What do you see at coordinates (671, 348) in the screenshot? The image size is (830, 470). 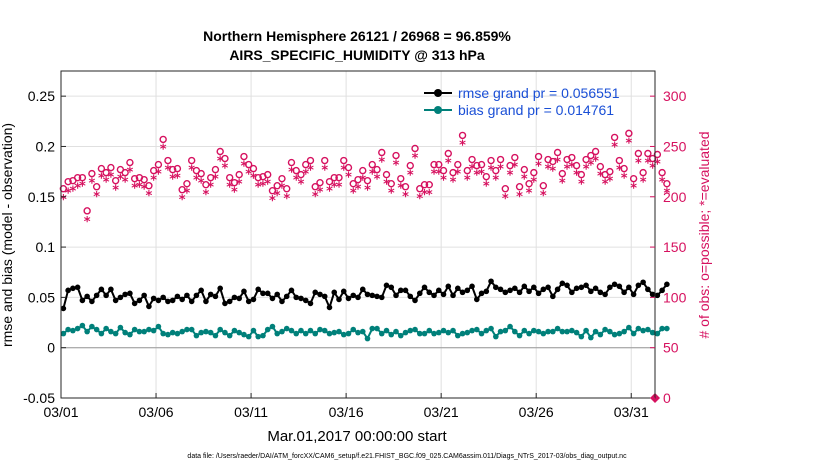 I see `y-right-tick-label: 50` at bounding box center [671, 348].